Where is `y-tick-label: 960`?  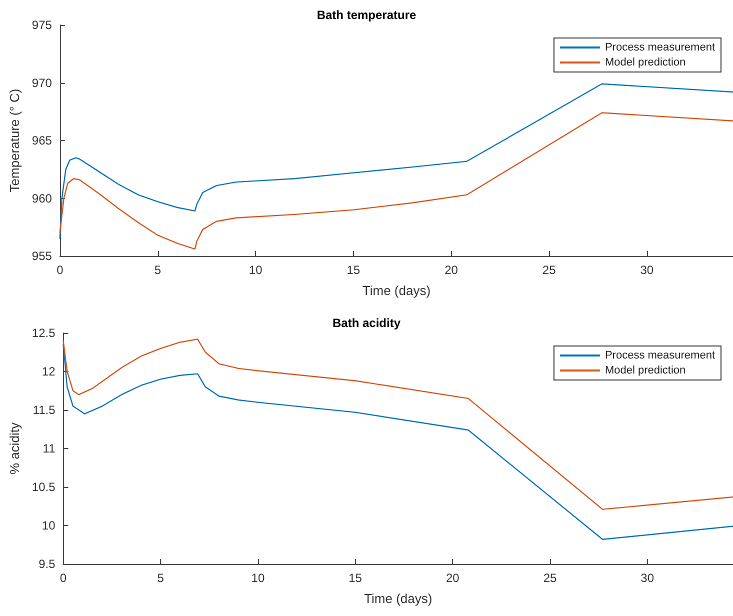 y-tick-label: 960 is located at coordinates (42, 198).